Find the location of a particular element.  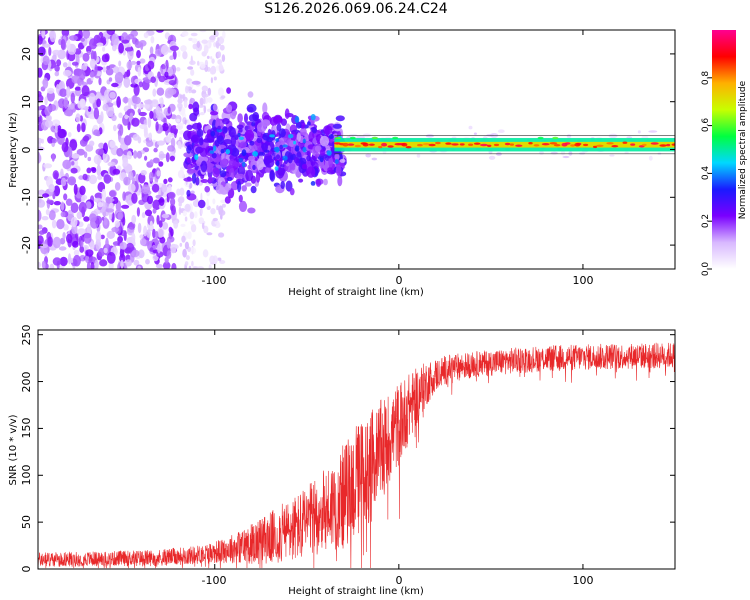

x-tick-label-top-minus100: -100 is located at coordinates (214, 280).